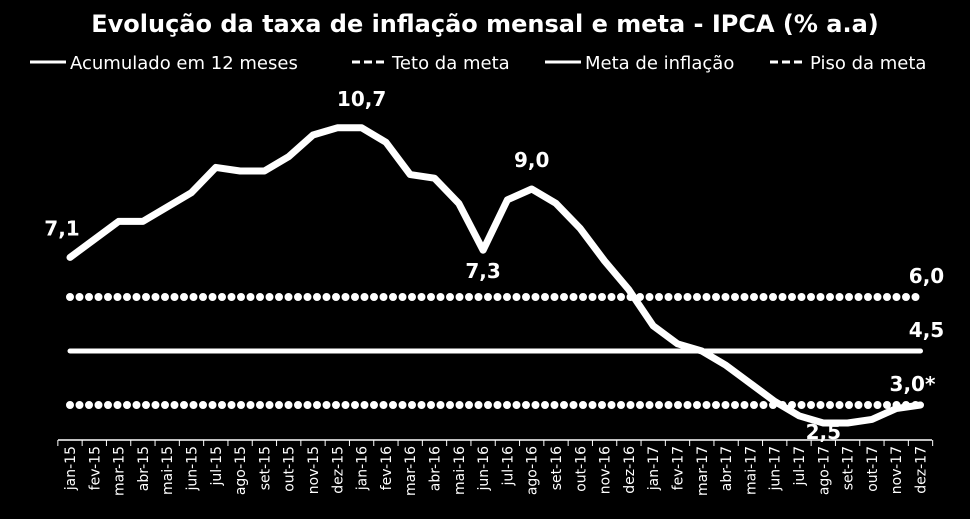 This screenshot has height=519, width=970. What do you see at coordinates (654, 468) in the screenshot?
I see `x-tick-label: jan-17` at bounding box center [654, 468].